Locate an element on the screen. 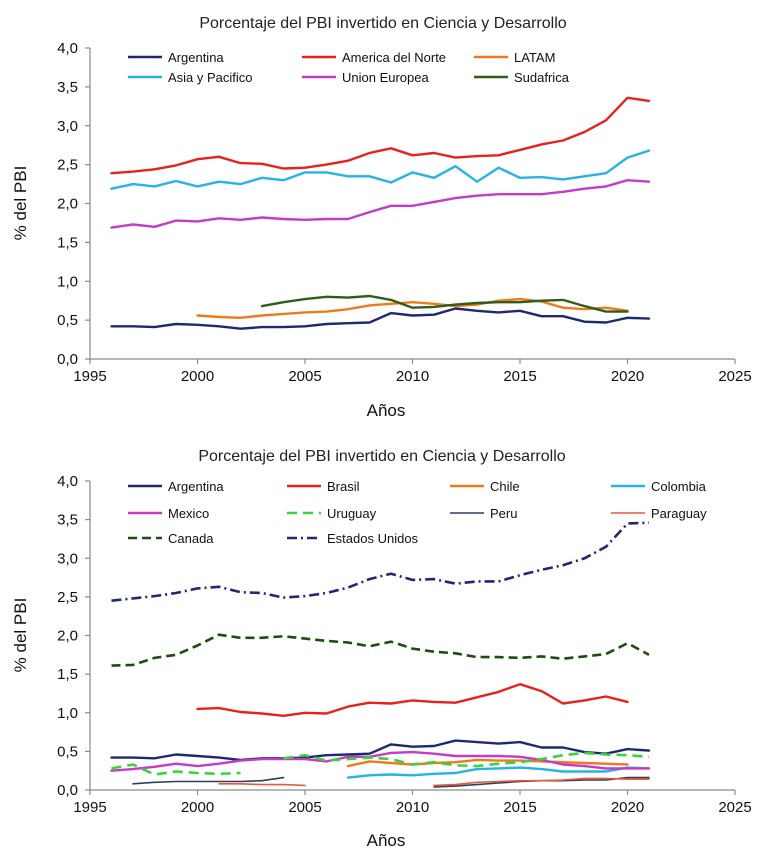  series-line-union-europea is located at coordinates (380, 204).